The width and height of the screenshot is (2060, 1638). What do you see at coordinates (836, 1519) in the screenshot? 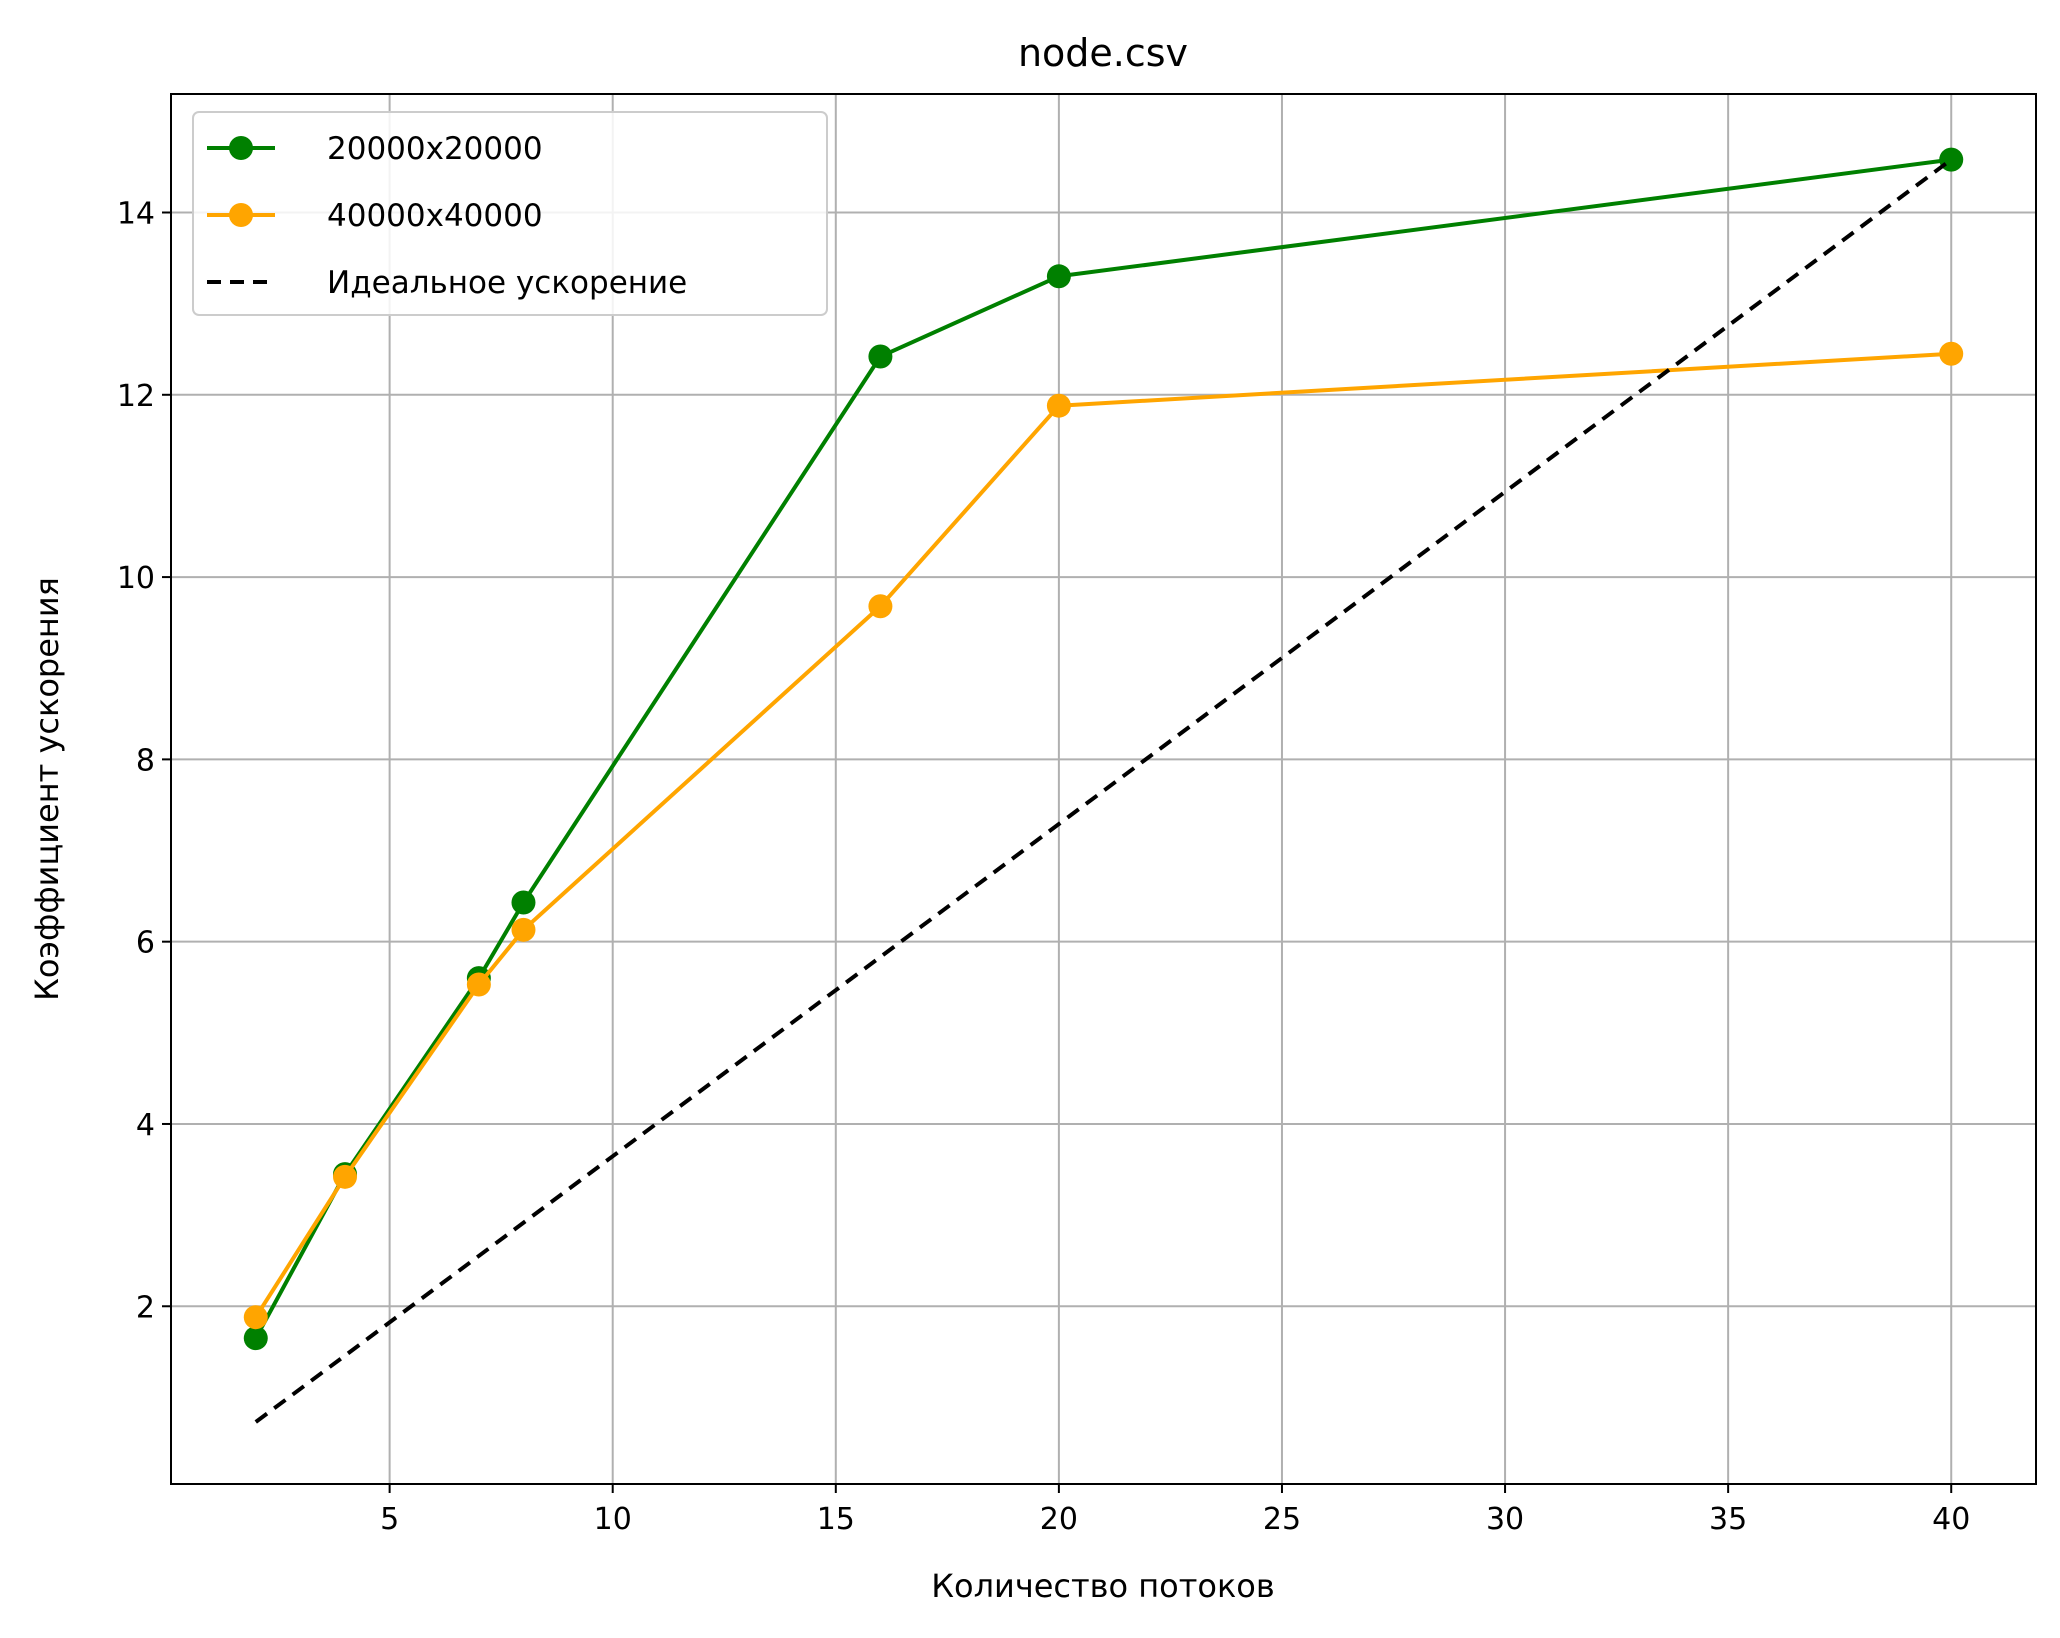
I see `x-tick-label: 15` at bounding box center [836, 1519].